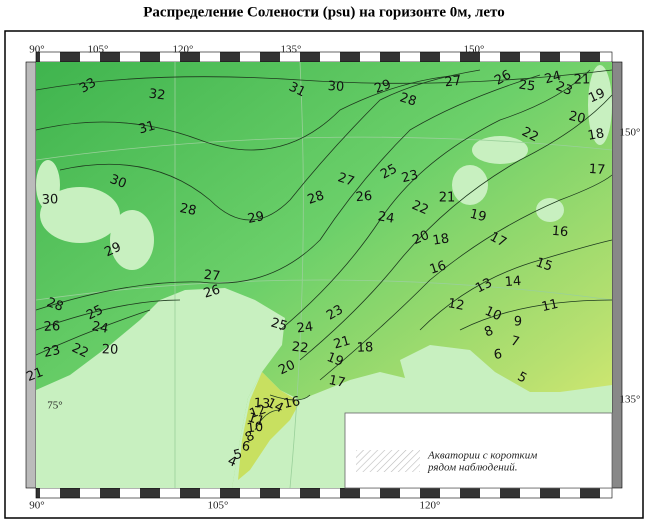 The height and width of the screenshot is (524, 648). What do you see at coordinates (160, 388) in the screenshot?
I see `land` at bounding box center [160, 388].